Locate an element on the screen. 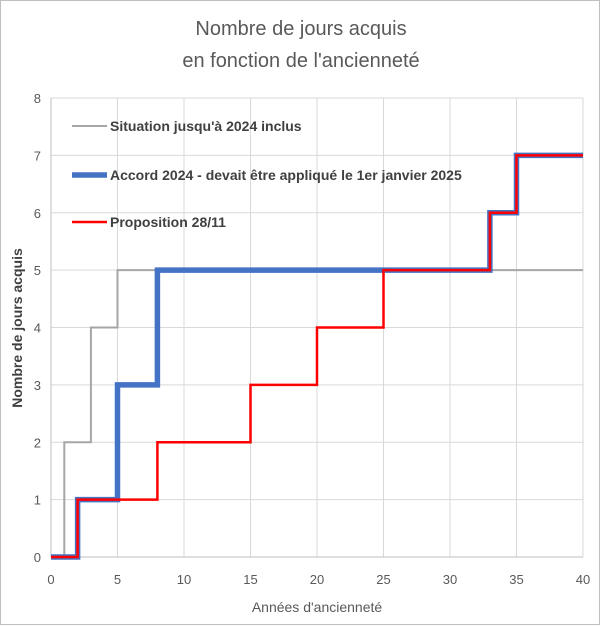 The height and width of the screenshot is (627, 602). x-axis-label: Années d'ancienneté is located at coordinates (317, 607).